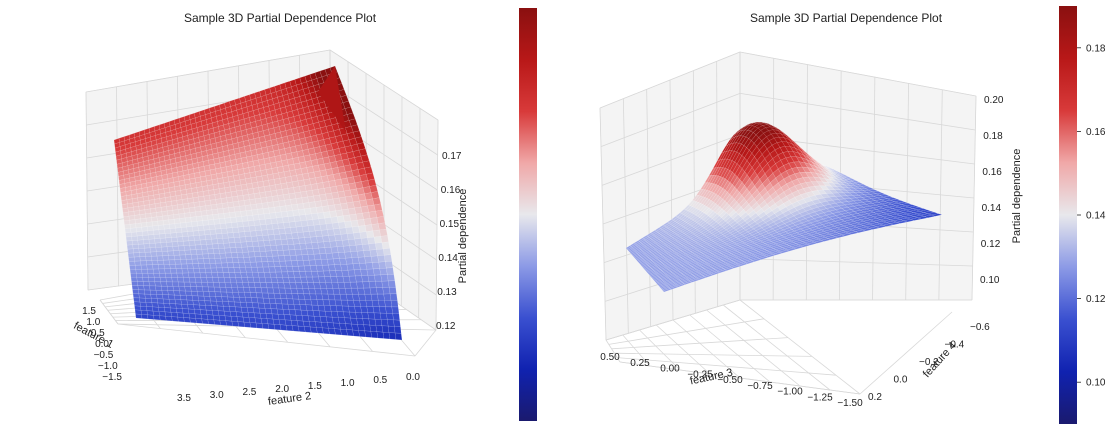  I want to click on chart-left-z-tick: 0.15, so click(450, 224).